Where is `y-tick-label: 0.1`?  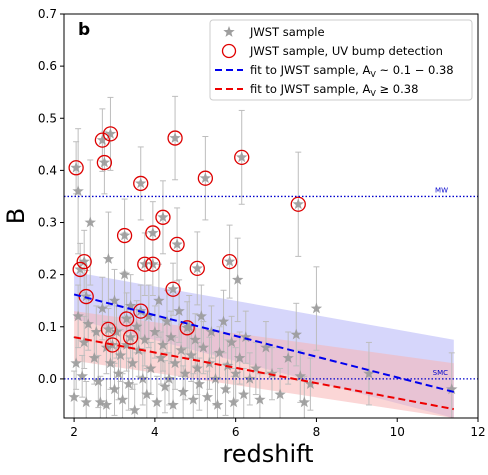
y-tick-label: 0.1 is located at coordinates (47, 327).